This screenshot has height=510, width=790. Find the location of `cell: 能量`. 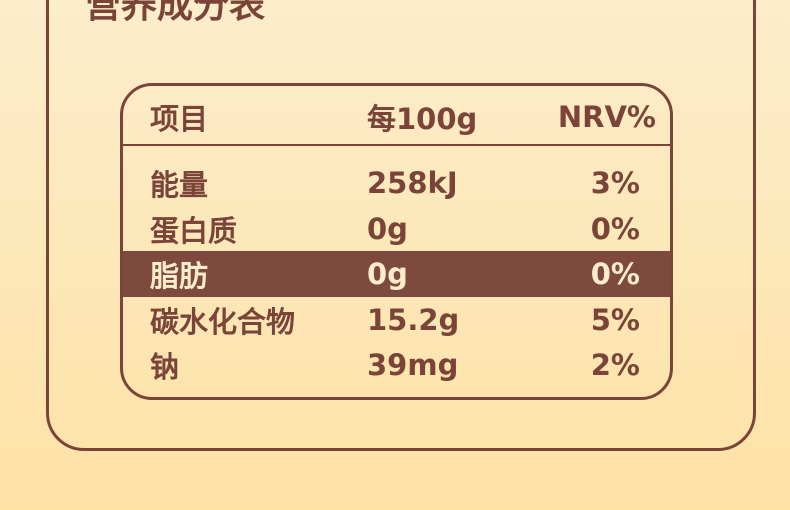

cell: 能量 is located at coordinates (179, 185).